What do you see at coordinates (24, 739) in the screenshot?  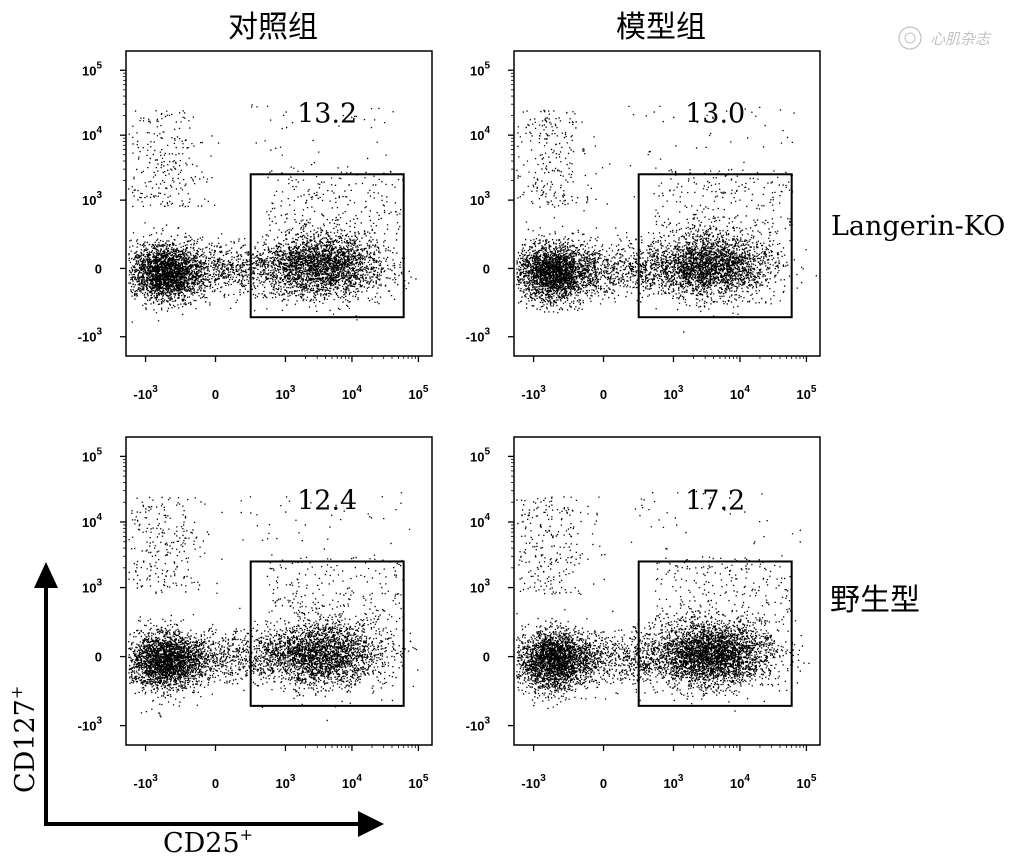 I see `y-axis-title: CD127+` at bounding box center [24, 739].